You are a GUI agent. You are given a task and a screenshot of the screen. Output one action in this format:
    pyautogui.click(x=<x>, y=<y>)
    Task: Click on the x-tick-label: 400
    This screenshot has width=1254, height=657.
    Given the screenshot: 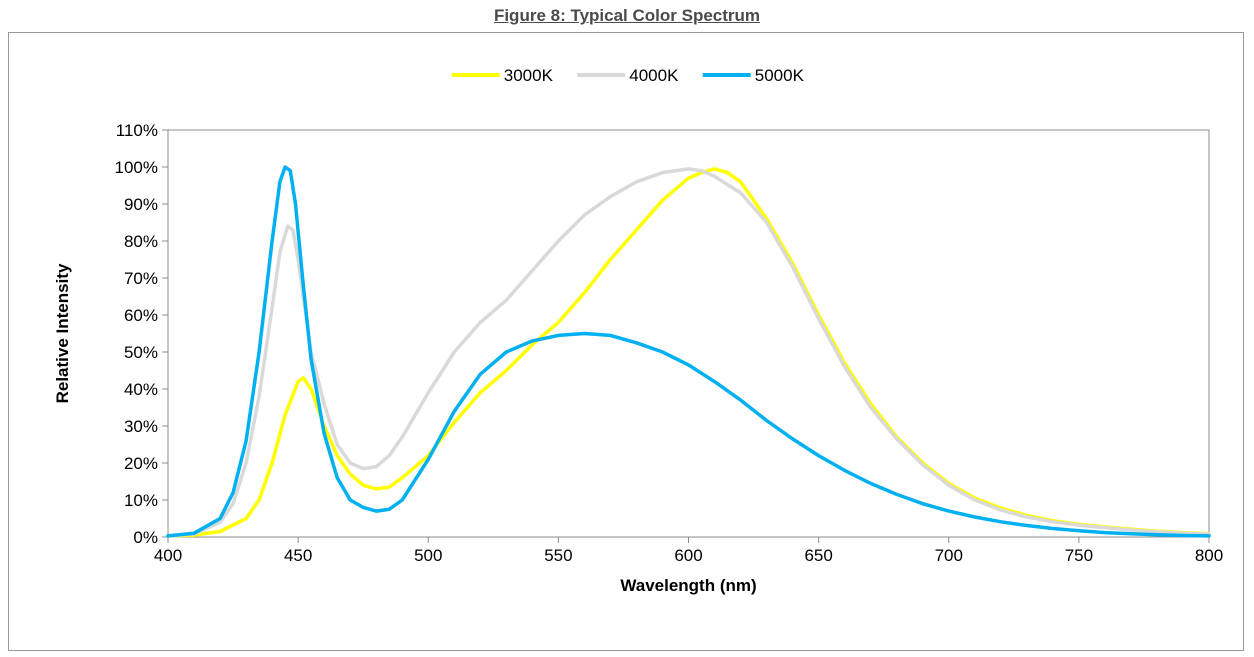 What is the action you would take?
    pyautogui.click(x=168, y=555)
    